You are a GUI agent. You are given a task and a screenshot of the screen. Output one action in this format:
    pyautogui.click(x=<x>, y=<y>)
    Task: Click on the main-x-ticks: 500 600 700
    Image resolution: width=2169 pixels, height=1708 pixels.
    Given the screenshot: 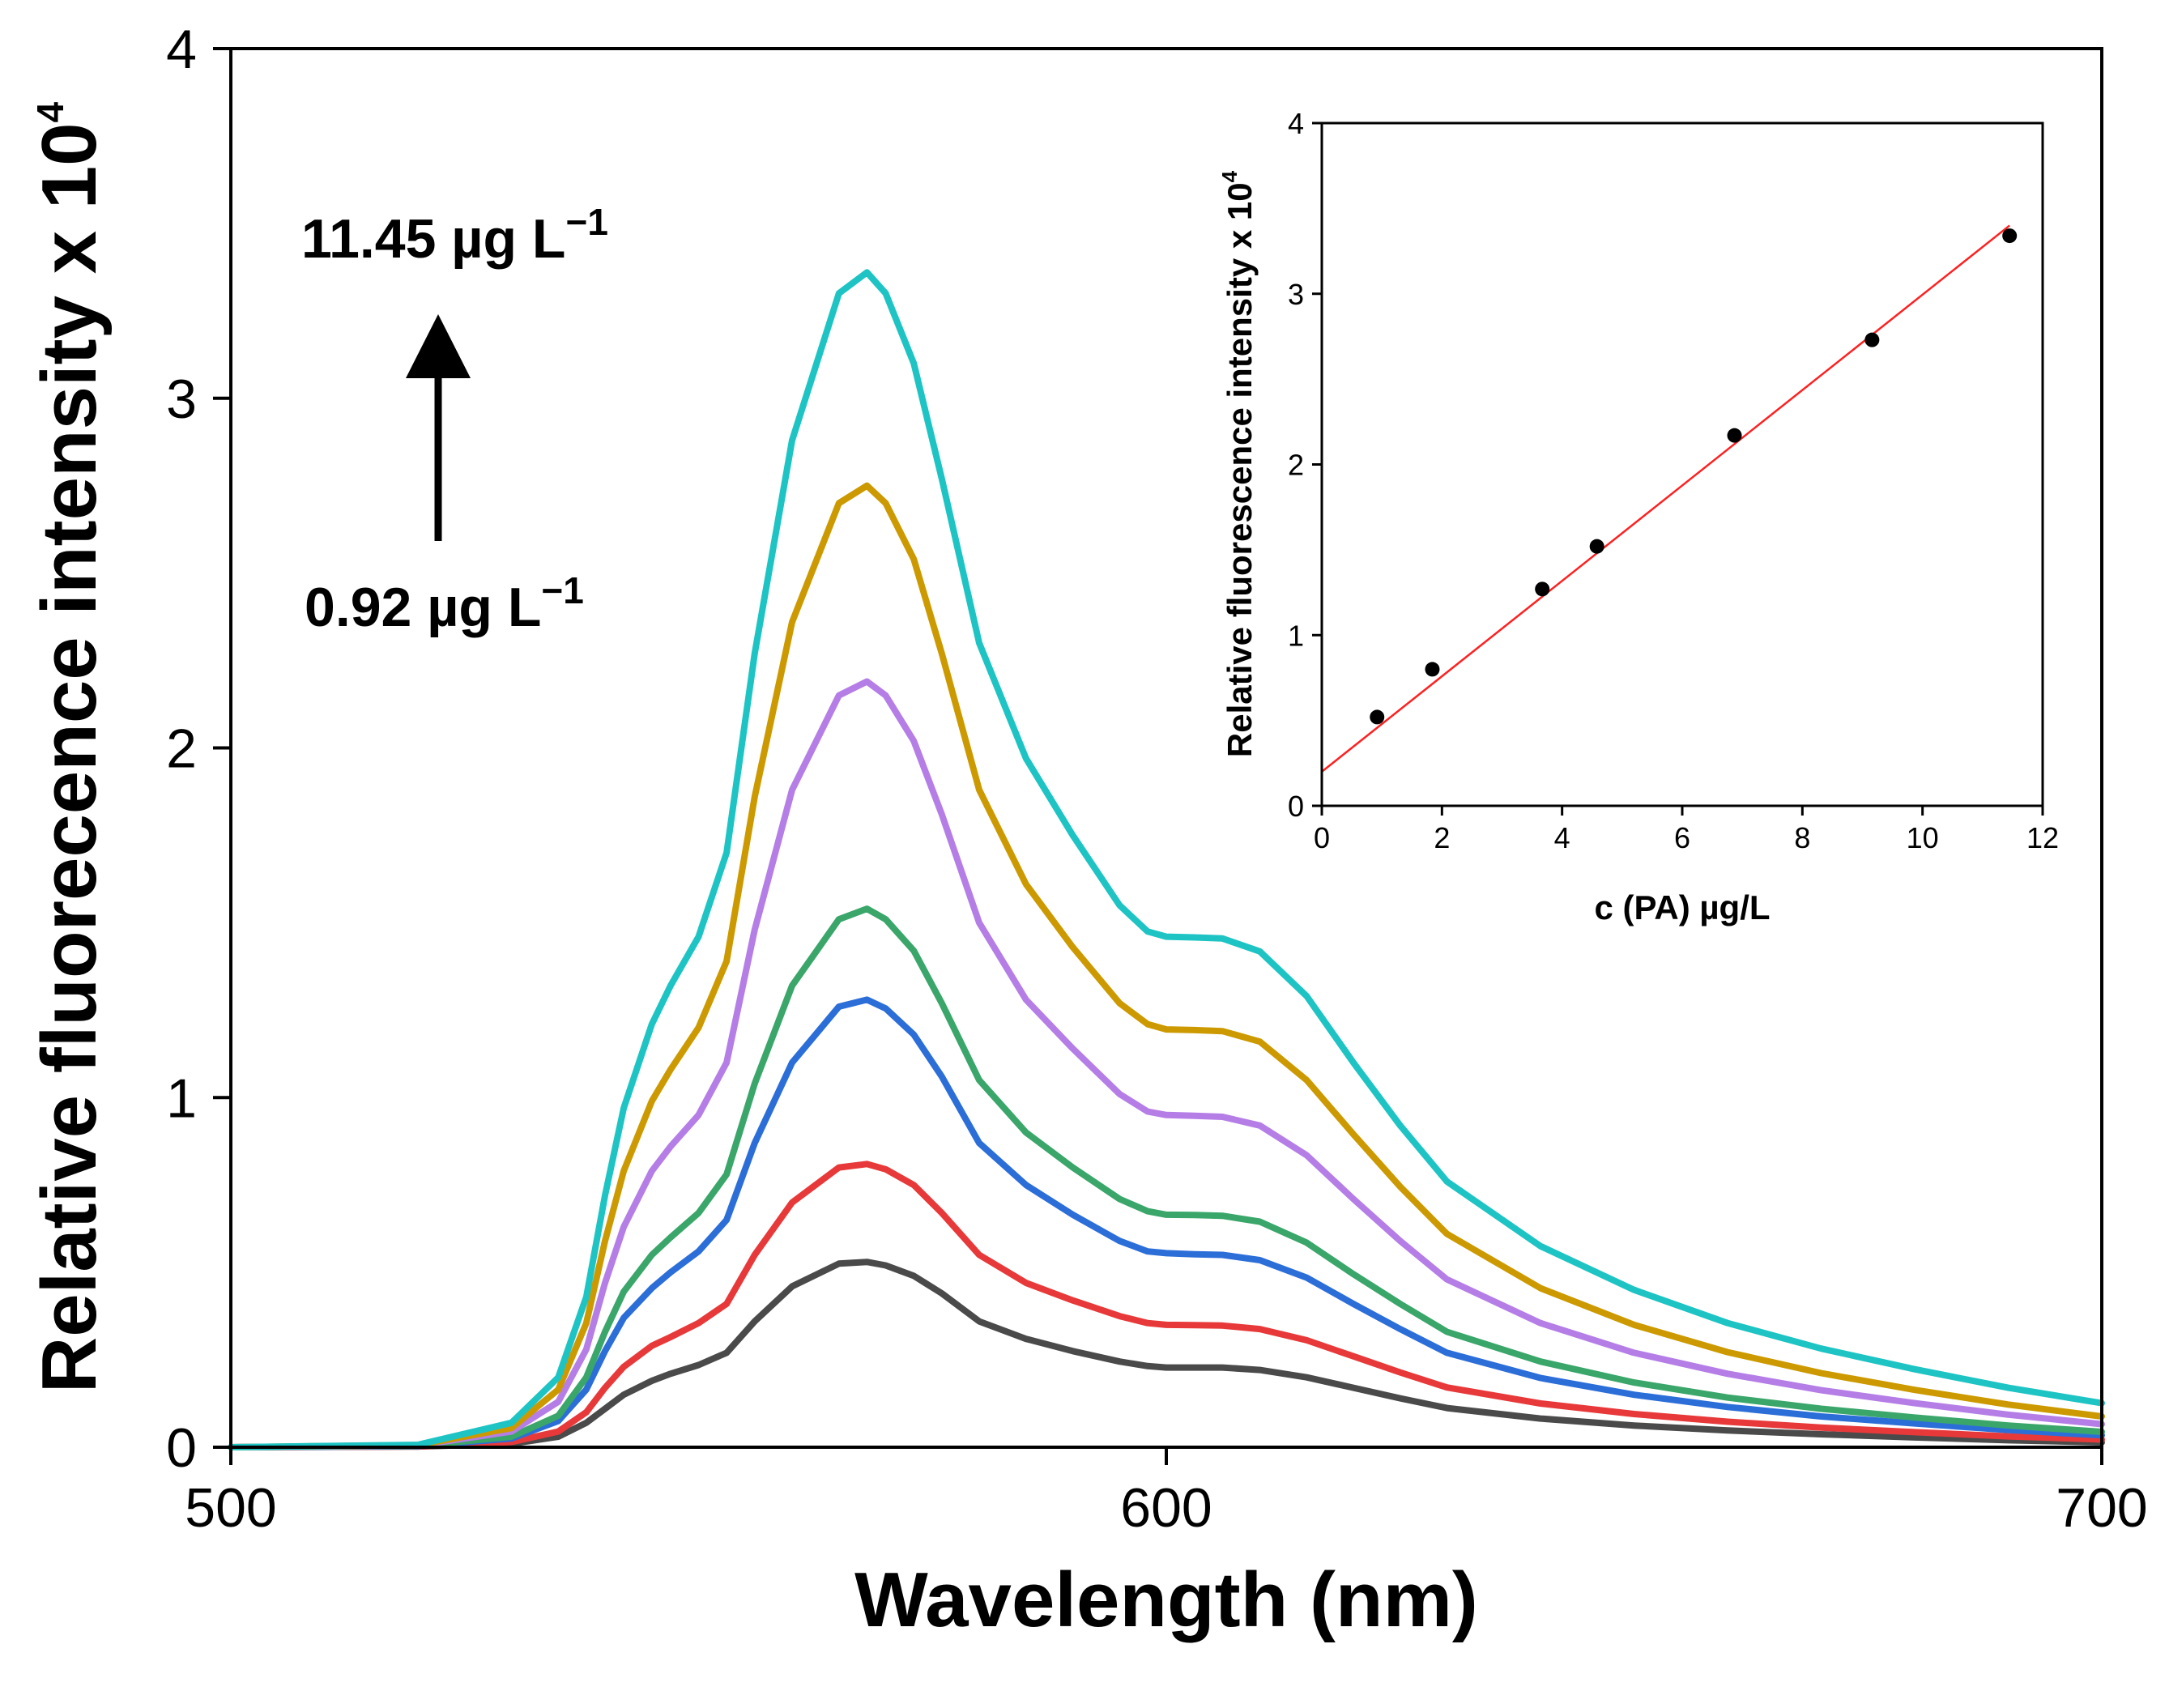 What is the action you would take?
    pyautogui.click(x=1166, y=1493)
    